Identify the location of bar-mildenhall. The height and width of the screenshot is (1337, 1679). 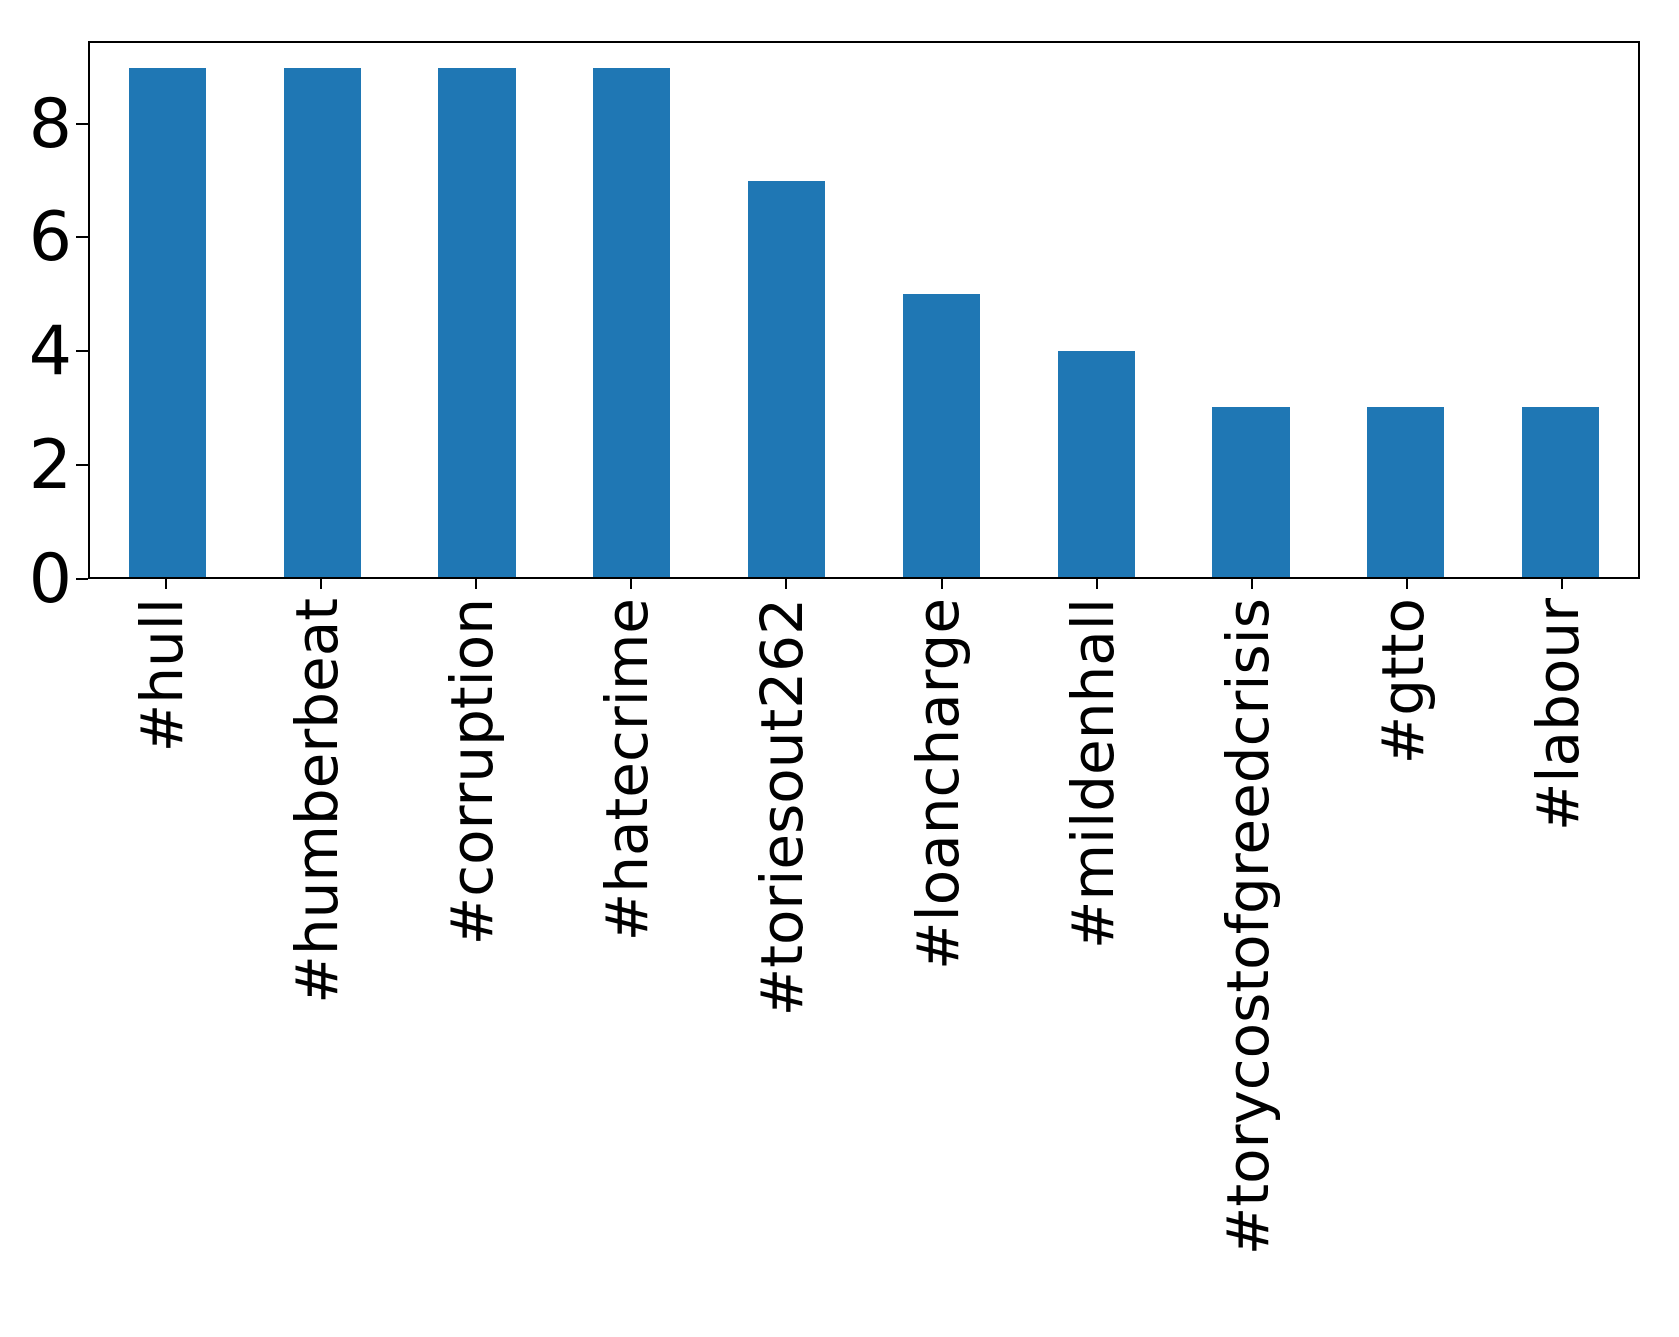
(1096, 463).